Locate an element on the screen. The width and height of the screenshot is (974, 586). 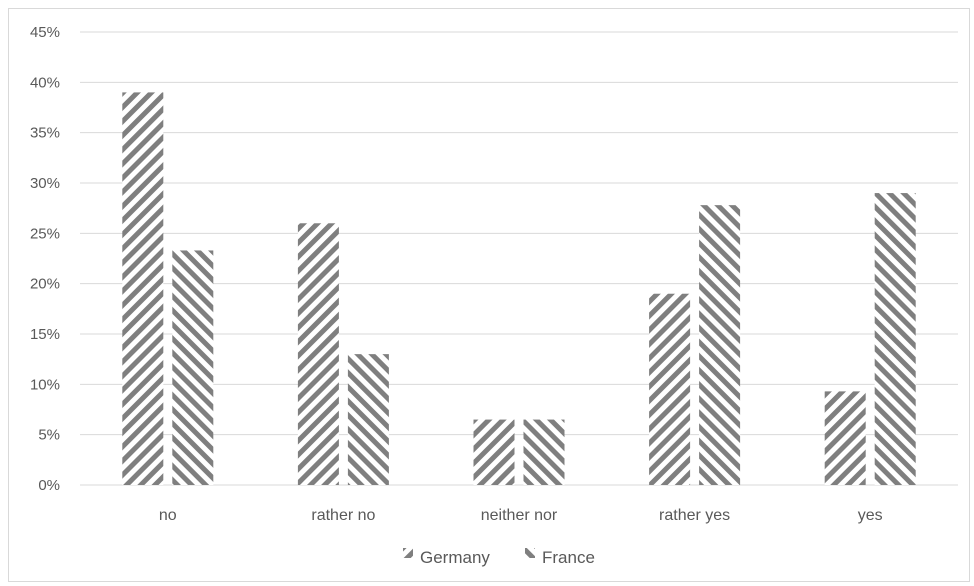
y-tick-label: 45% is located at coordinates (45, 32).